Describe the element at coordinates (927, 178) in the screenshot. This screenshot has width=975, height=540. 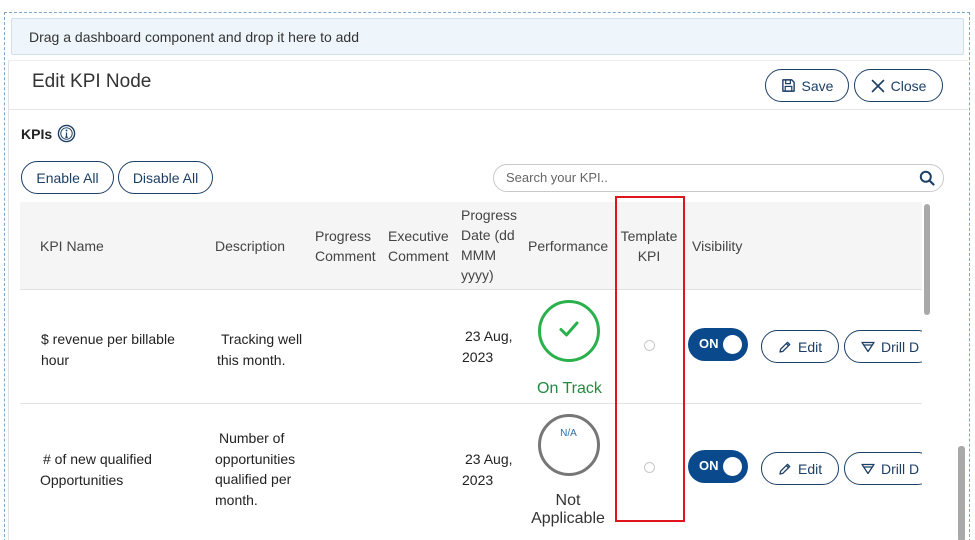
I see `search-icon` at that location.